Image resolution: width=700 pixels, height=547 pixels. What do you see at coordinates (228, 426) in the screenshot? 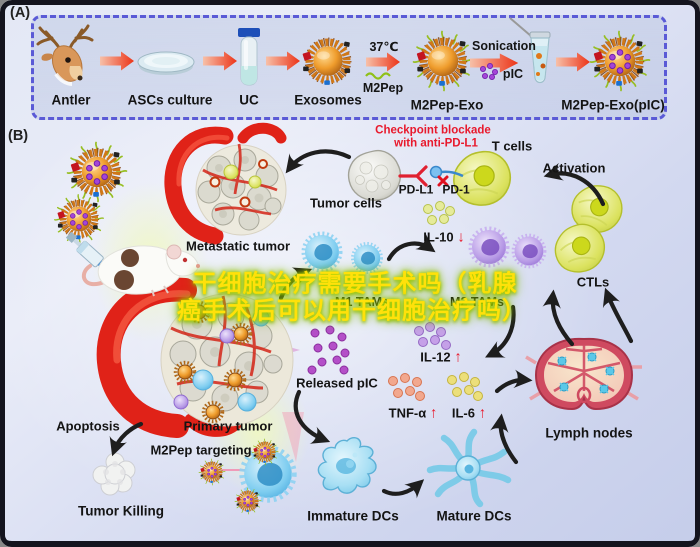
I see `label-primary-tumor: Primary tumor` at bounding box center [228, 426].